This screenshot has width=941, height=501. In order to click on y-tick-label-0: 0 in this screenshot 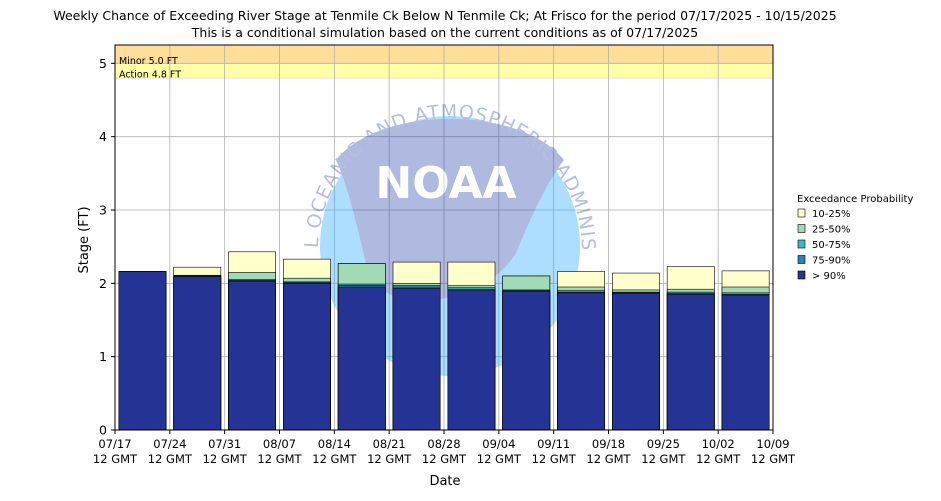, I will do `click(103, 430)`.